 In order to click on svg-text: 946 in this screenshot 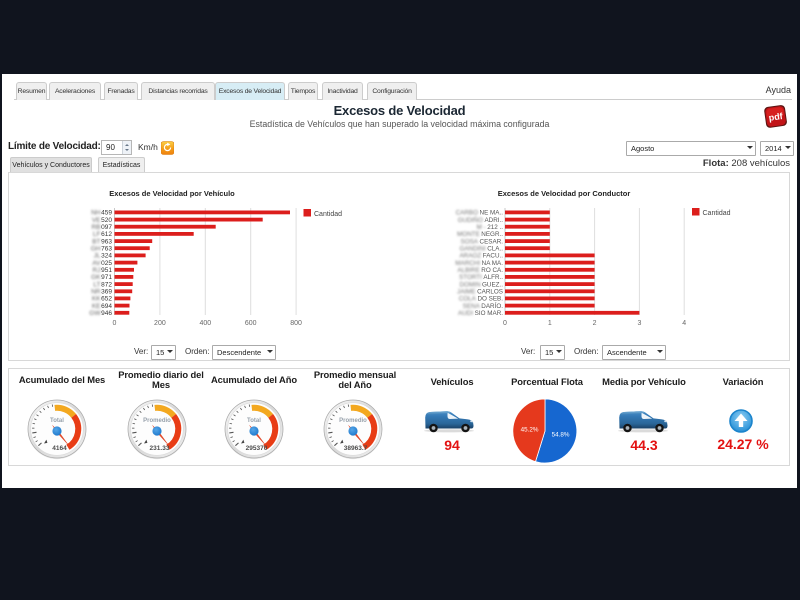, I will do `click(106, 313)`.